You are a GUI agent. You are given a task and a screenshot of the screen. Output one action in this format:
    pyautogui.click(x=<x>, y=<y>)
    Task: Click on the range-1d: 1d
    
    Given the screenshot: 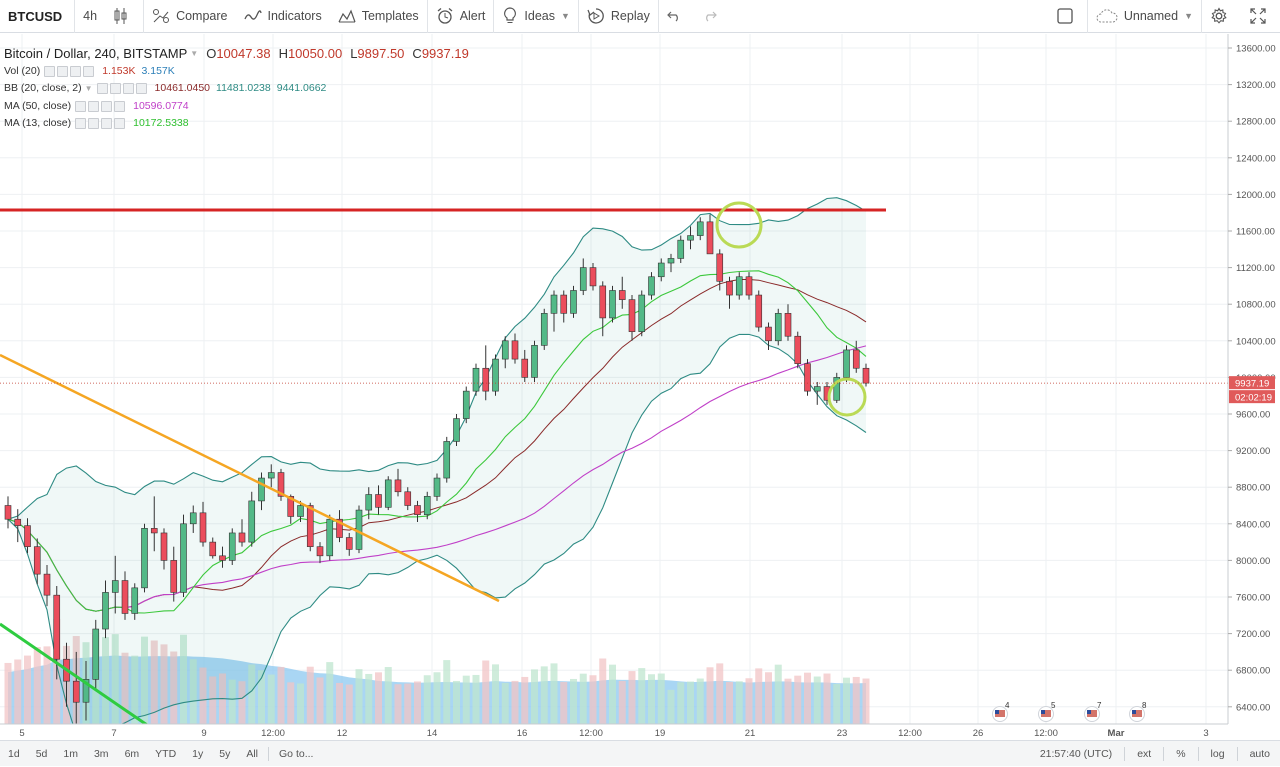 What is the action you would take?
    pyautogui.click(x=14, y=753)
    